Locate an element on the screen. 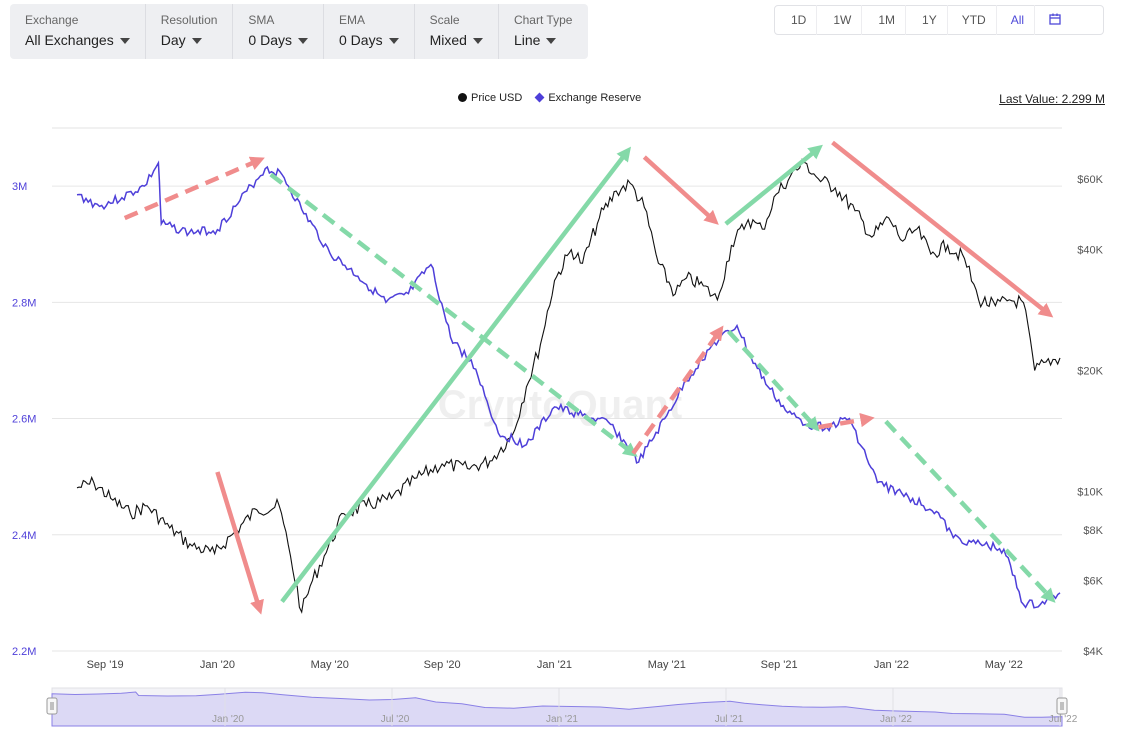  sma-value: 0 Days is located at coordinates (270, 40).